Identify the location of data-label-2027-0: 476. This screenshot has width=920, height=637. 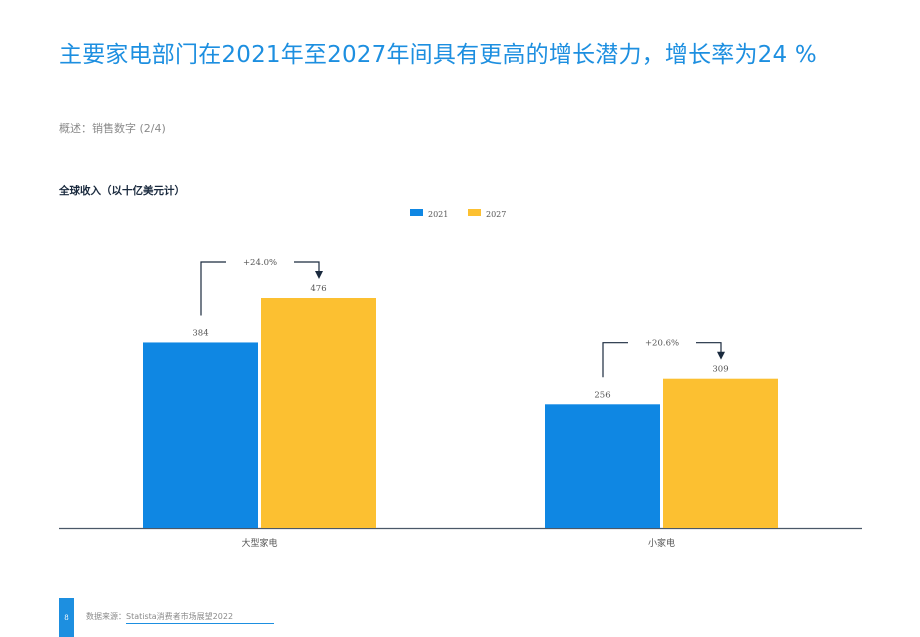
(318, 289).